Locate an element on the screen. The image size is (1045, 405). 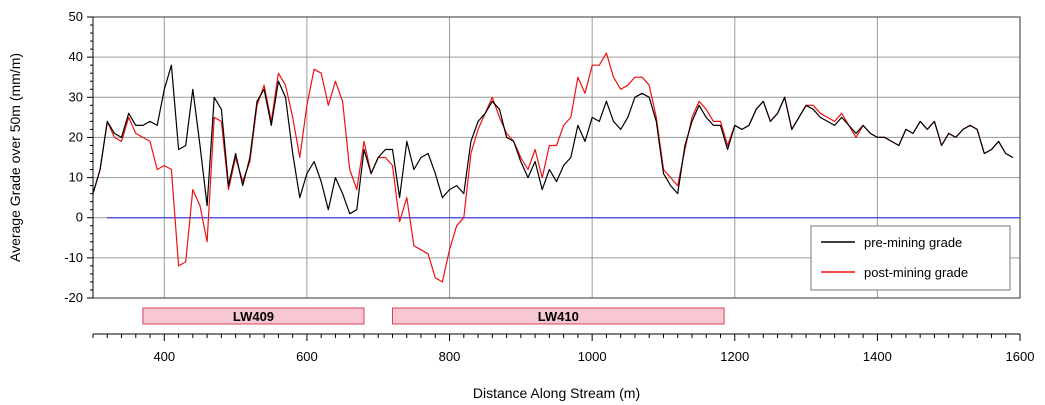
legend-entry: pre-mining grade is located at coordinates (913, 242).